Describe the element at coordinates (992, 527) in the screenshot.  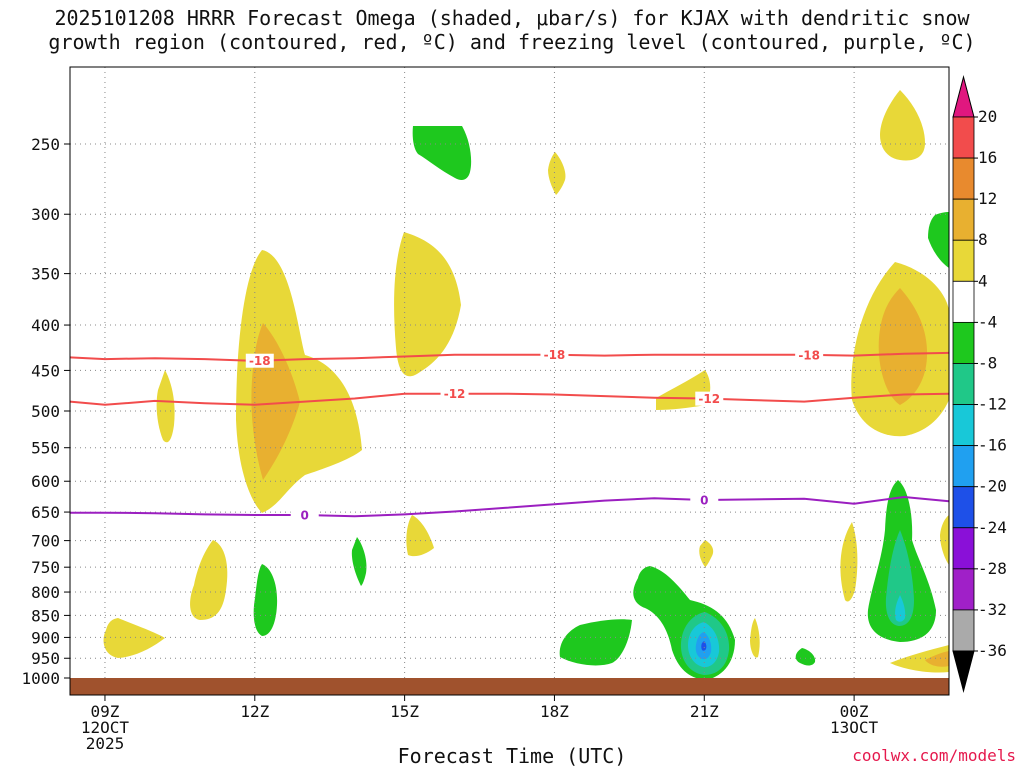
I see `colorbar-label: -24` at that location.